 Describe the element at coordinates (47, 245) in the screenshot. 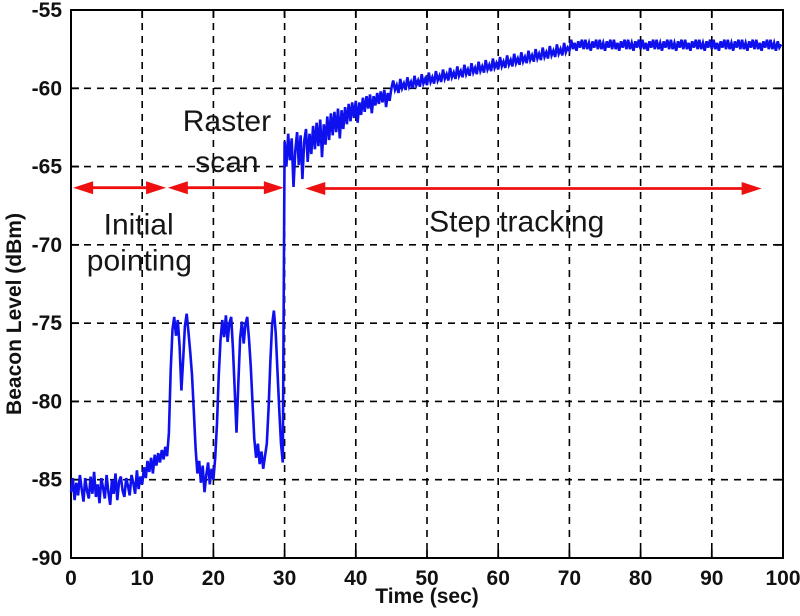

I see `y-axis-tick-label: -70` at that location.